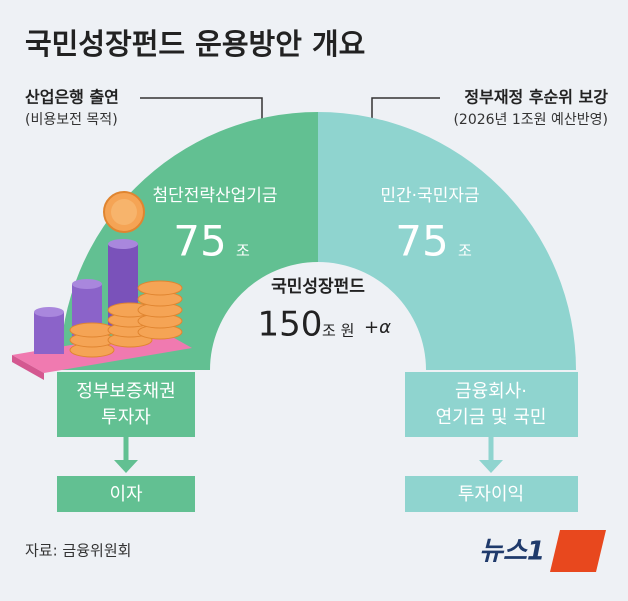 The height and width of the screenshot is (601, 628). I want to click on left-return-box, so click(126, 494).